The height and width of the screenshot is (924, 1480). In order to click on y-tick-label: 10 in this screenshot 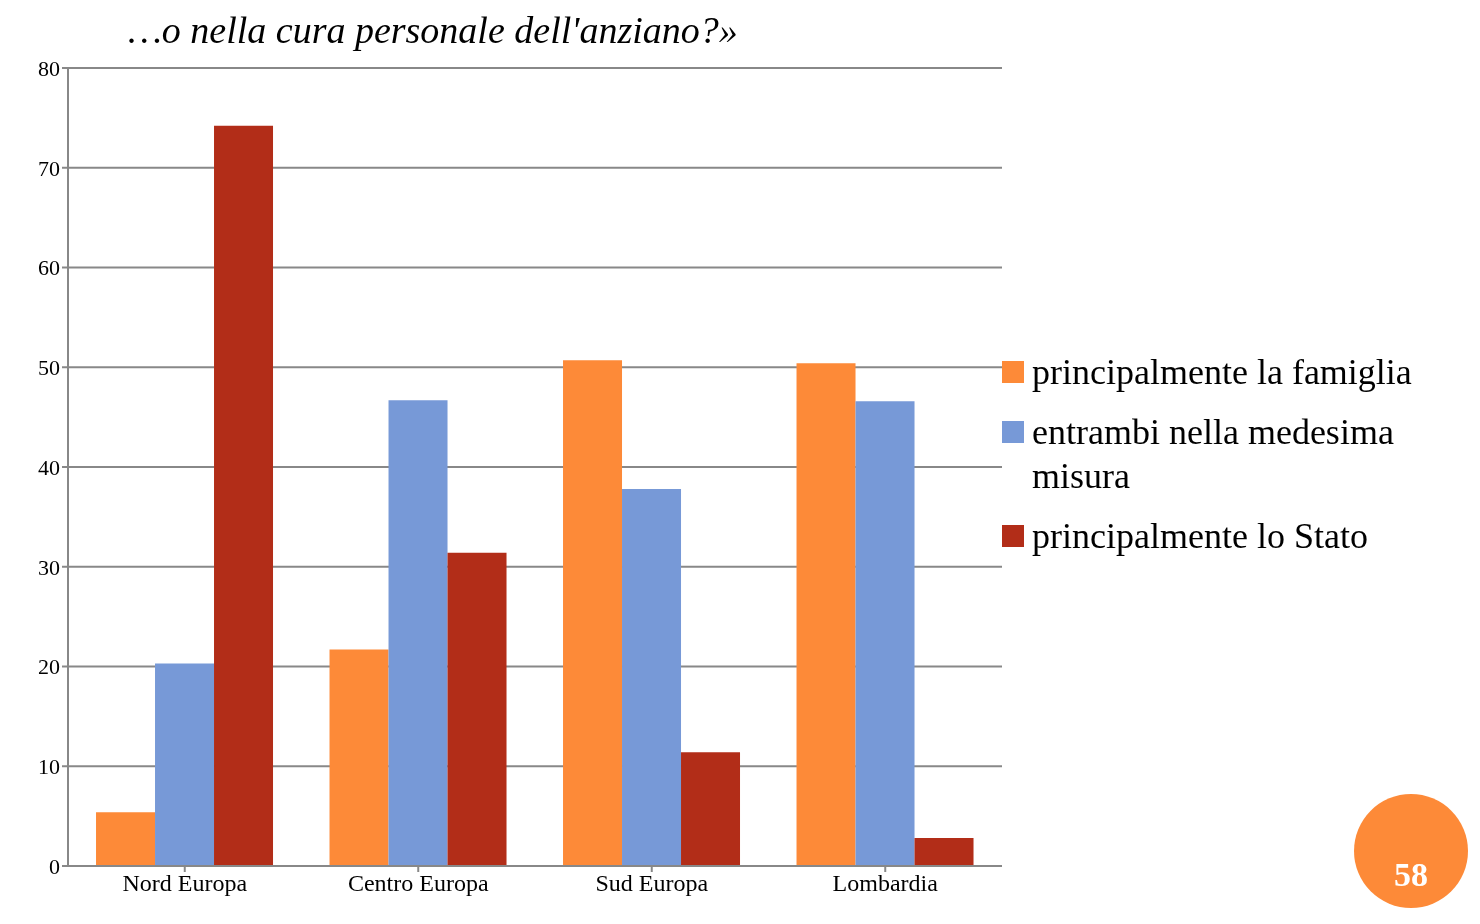, I will do `click(49, 767)`.